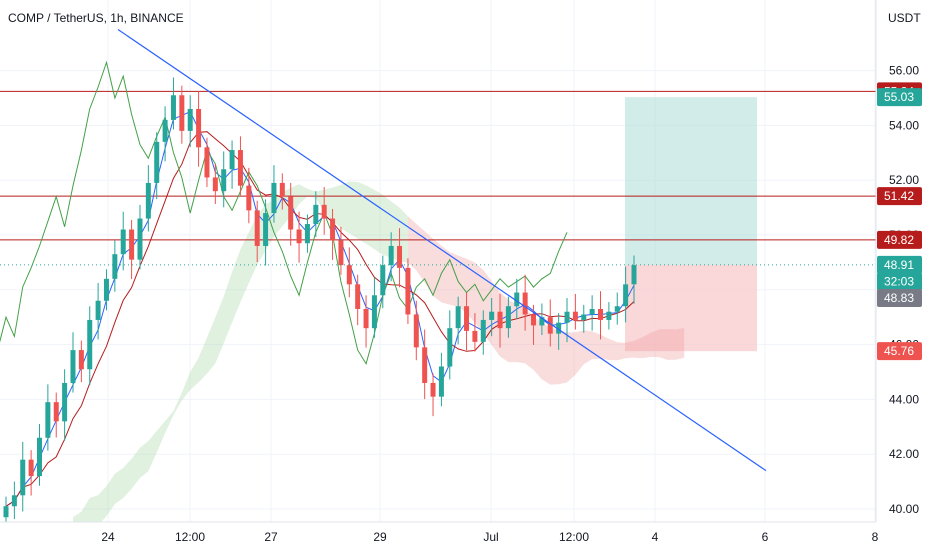 Image resolution: width=932 pixels, height=550 pixels. I want to click on y-tick-label: 54.00, so click(904, 125).